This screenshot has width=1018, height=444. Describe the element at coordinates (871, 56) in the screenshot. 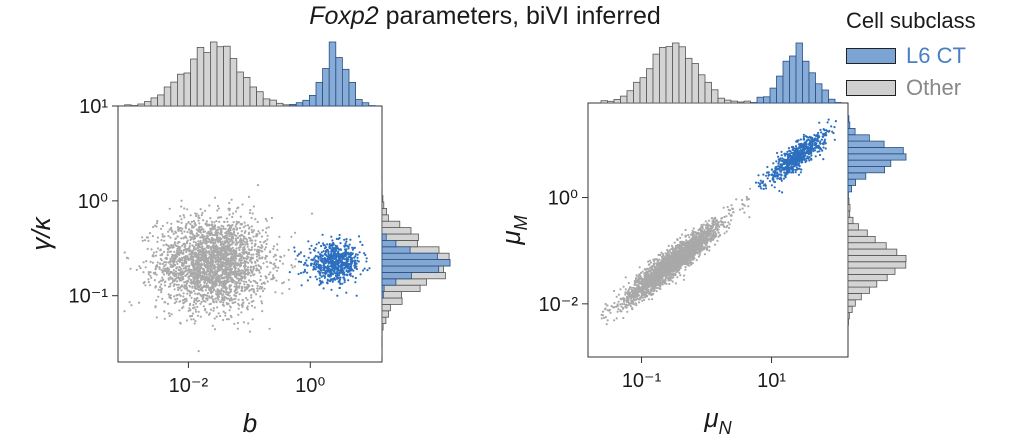

I see `legend-swatch-l6ct` at that location.